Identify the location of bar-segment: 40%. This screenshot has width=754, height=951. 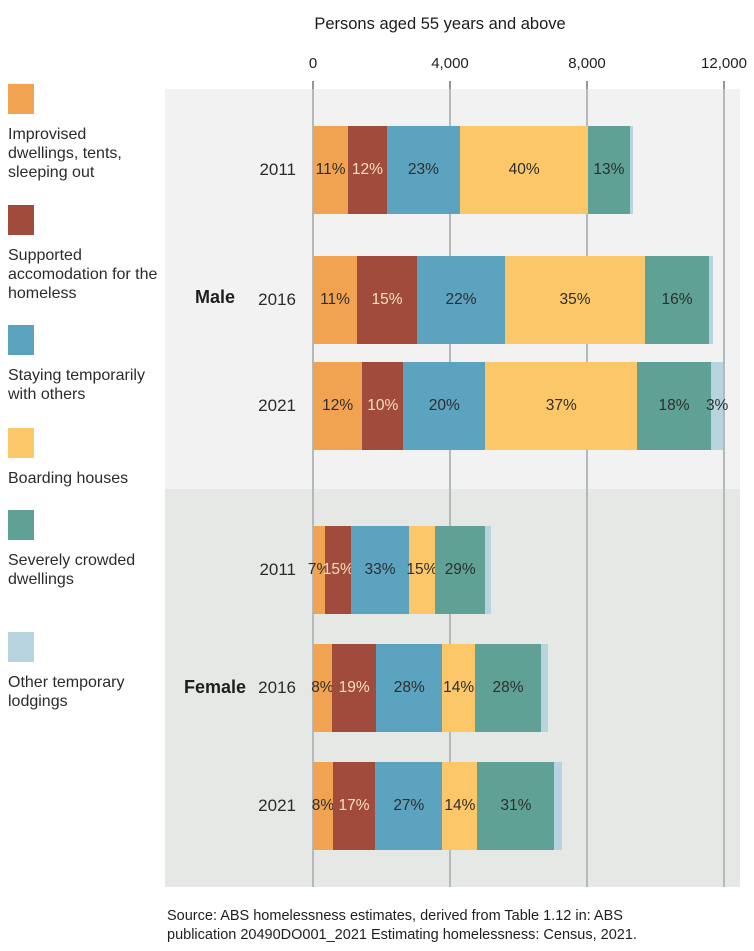
(524, 170).